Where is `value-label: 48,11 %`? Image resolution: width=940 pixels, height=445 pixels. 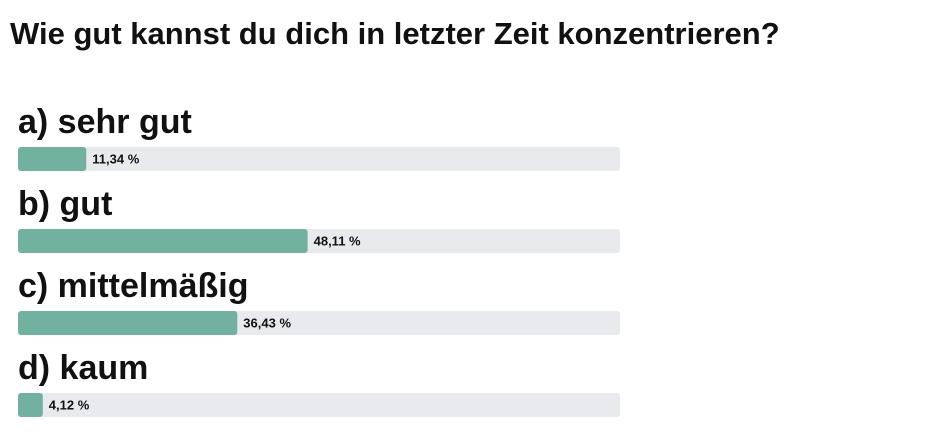 value-label: 48,11 % is located at coordinates (337, 240).